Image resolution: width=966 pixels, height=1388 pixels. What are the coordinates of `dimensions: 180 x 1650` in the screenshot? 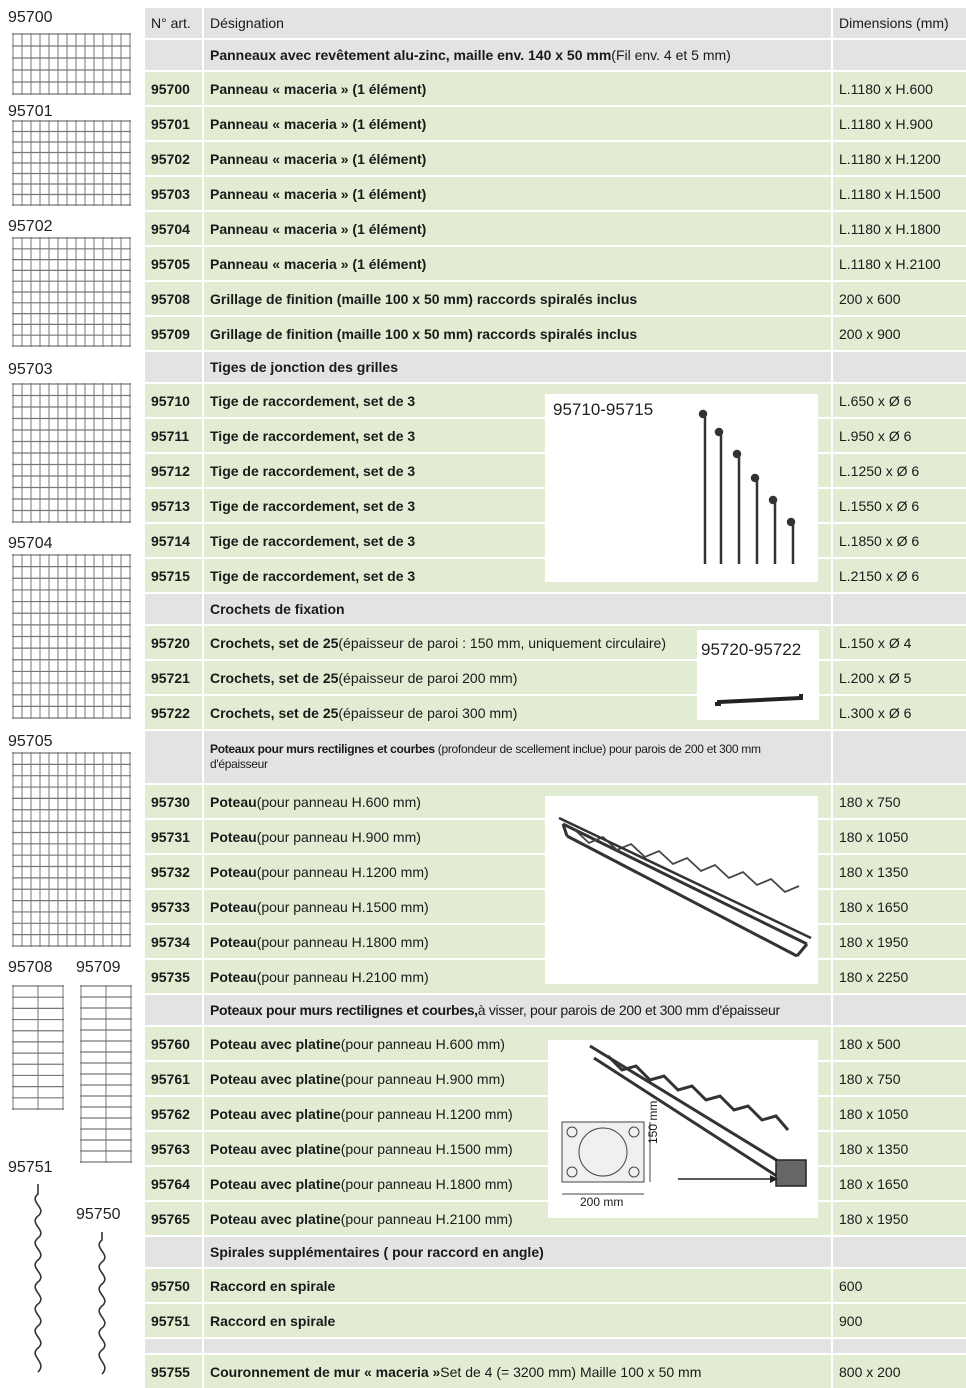 It's located at (899, 1183).